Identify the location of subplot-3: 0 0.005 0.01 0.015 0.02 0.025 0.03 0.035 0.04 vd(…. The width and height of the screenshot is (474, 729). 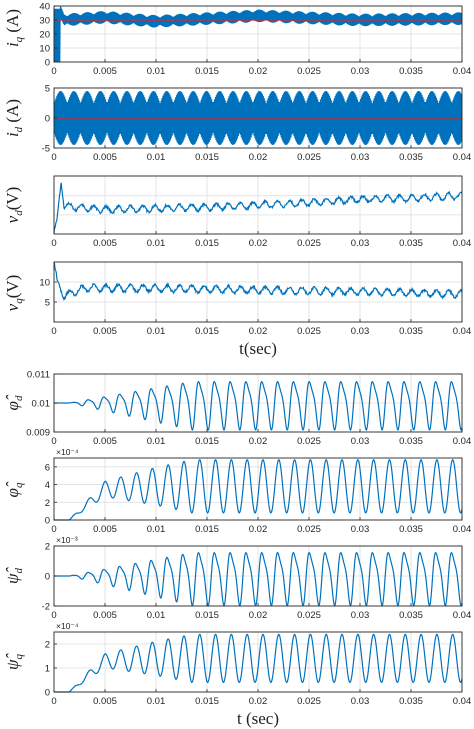
(237, 212).